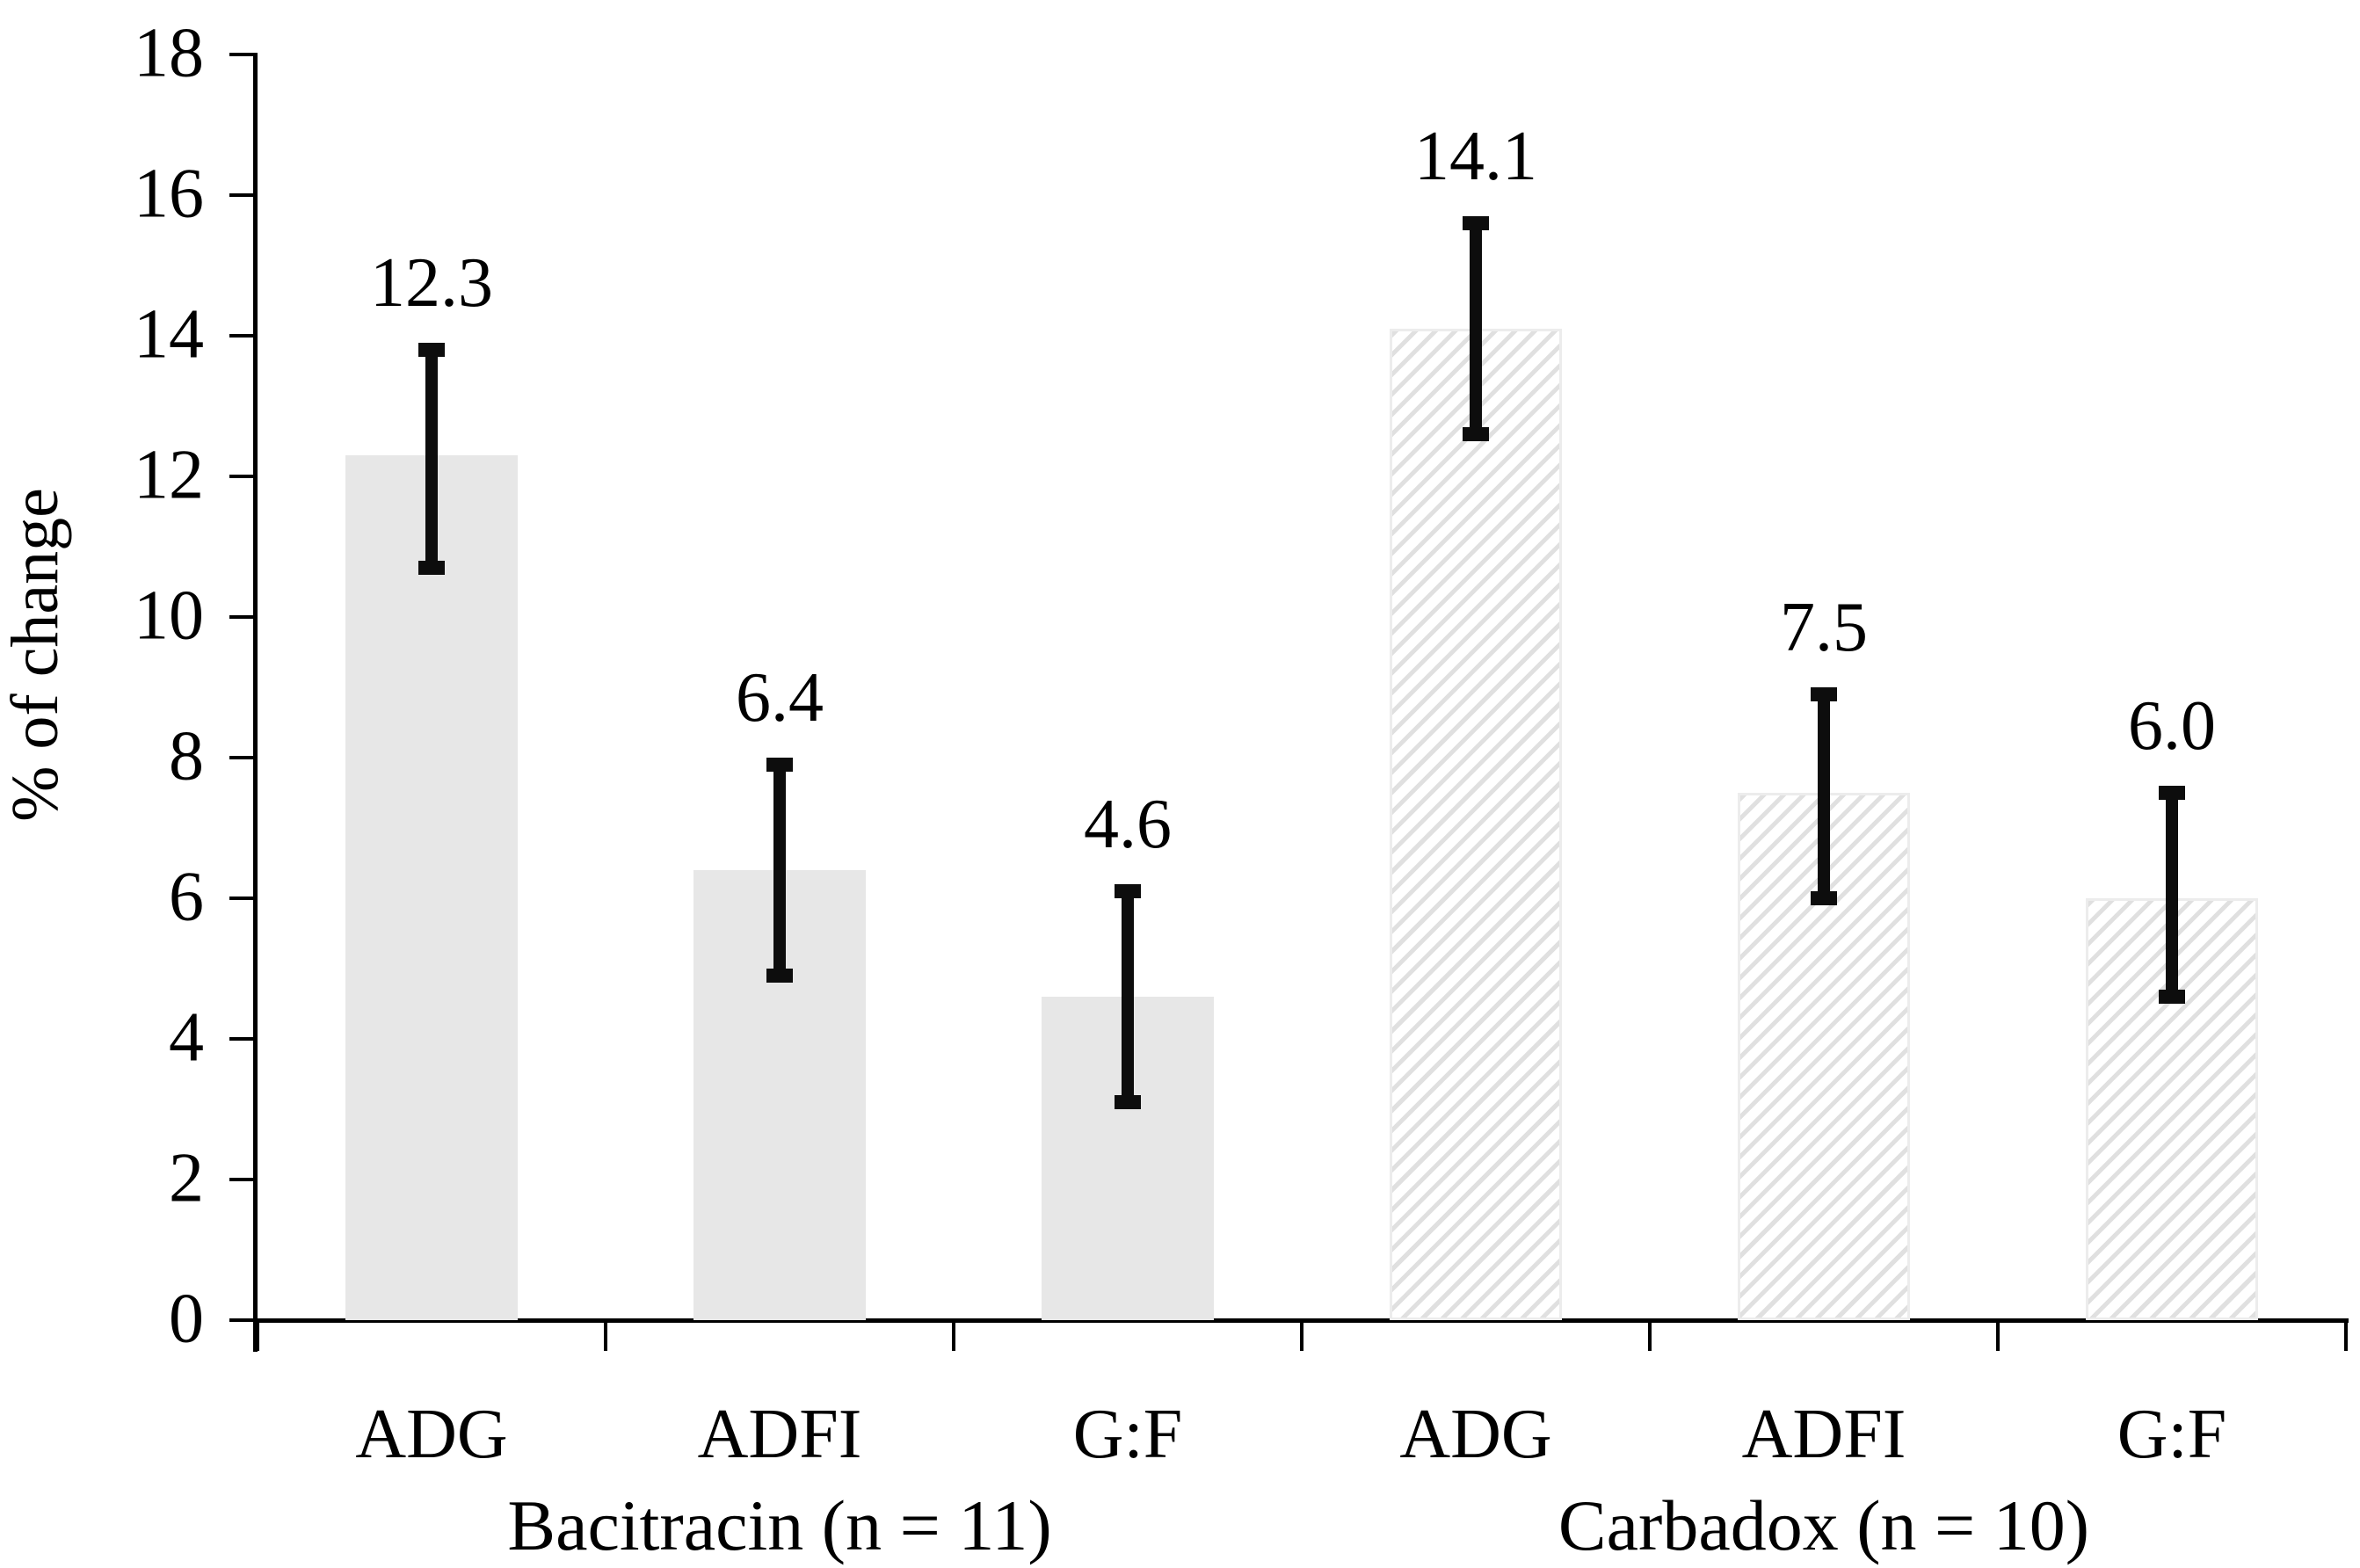  What do you see at coordinates (169, 334) in the screenshot?
I see `y-tick-label: 14` at bounding box center [169, 334].